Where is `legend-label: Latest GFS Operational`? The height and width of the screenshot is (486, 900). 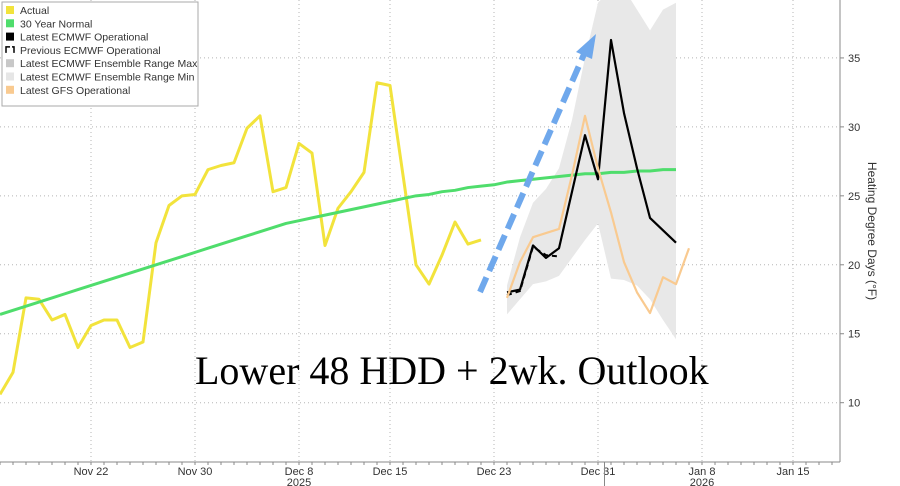
legend-label: Latest GFS Operational is located at coordinates (75, 91).